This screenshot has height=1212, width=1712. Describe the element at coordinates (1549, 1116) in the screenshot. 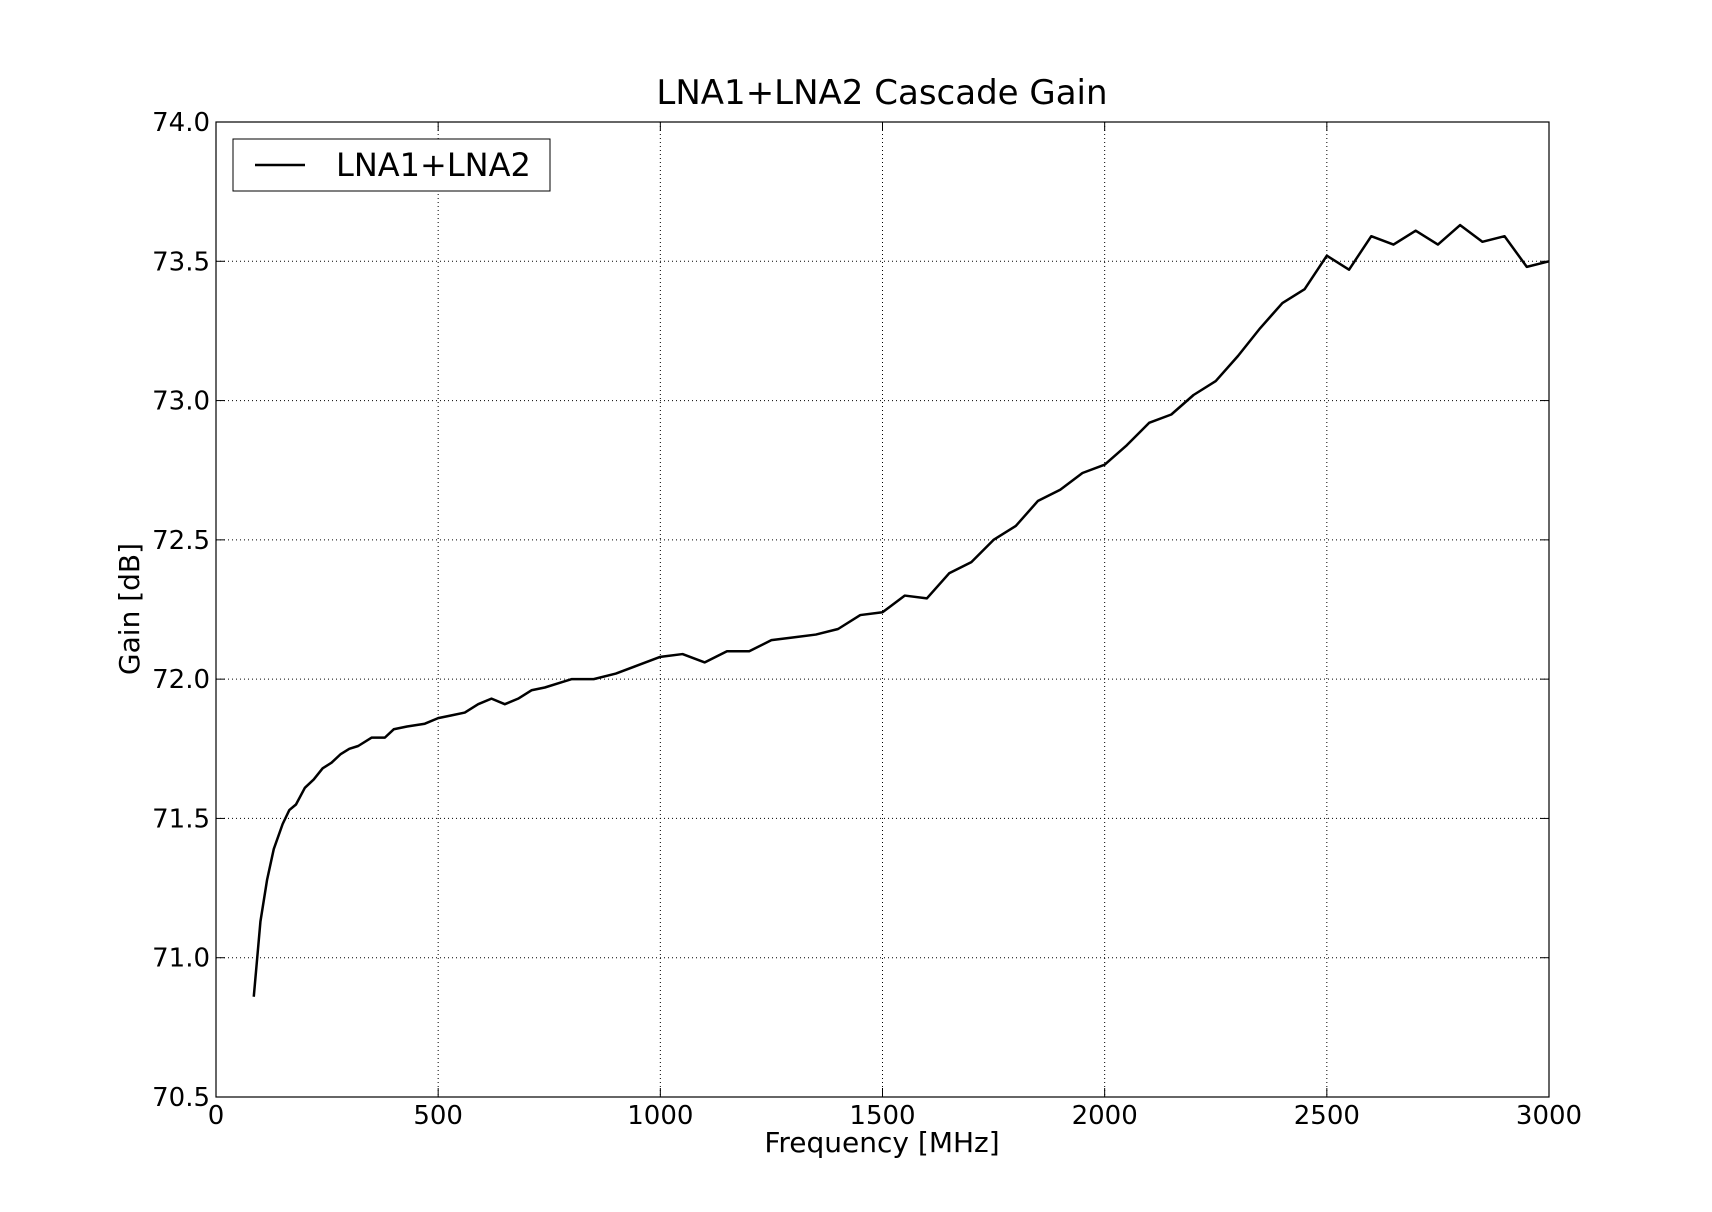

I see `x-tick-label: 3000` at that location.